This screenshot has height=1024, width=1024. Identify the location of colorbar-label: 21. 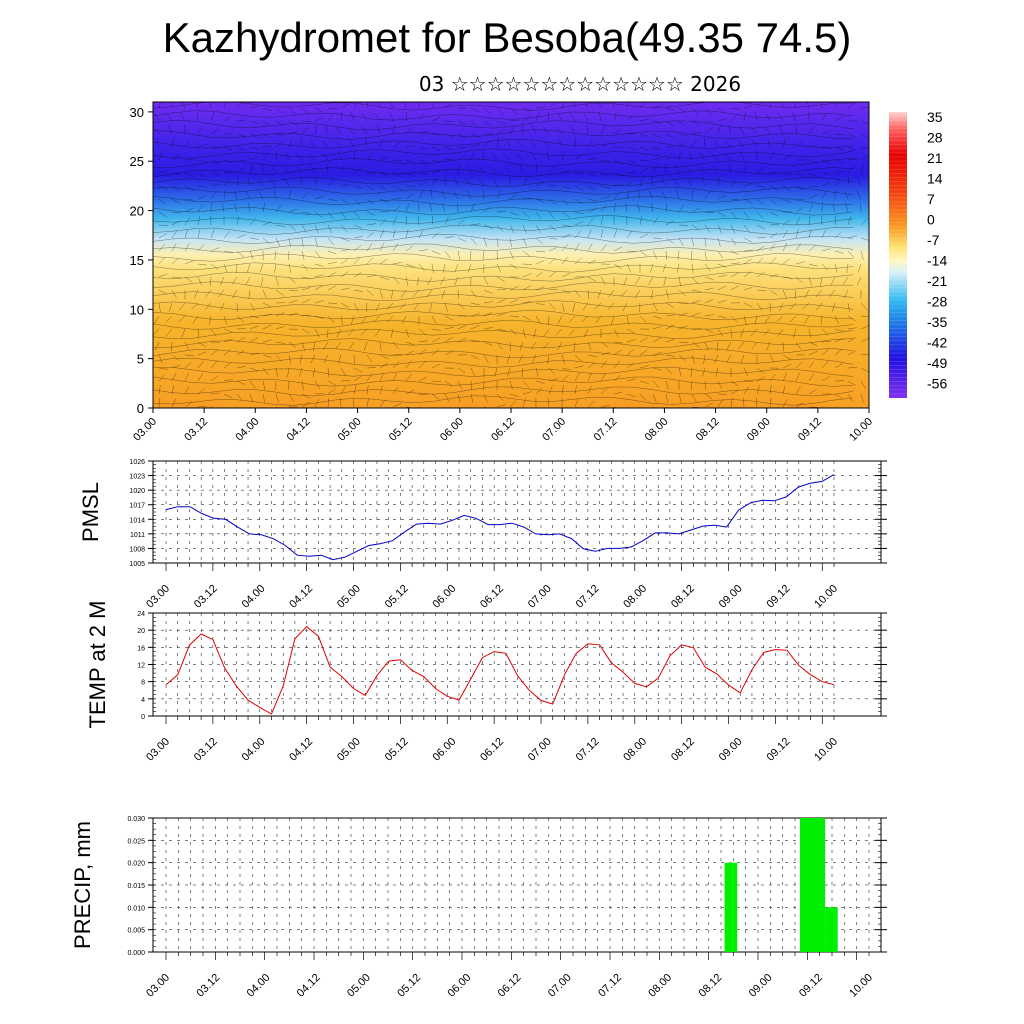
(935, 158).